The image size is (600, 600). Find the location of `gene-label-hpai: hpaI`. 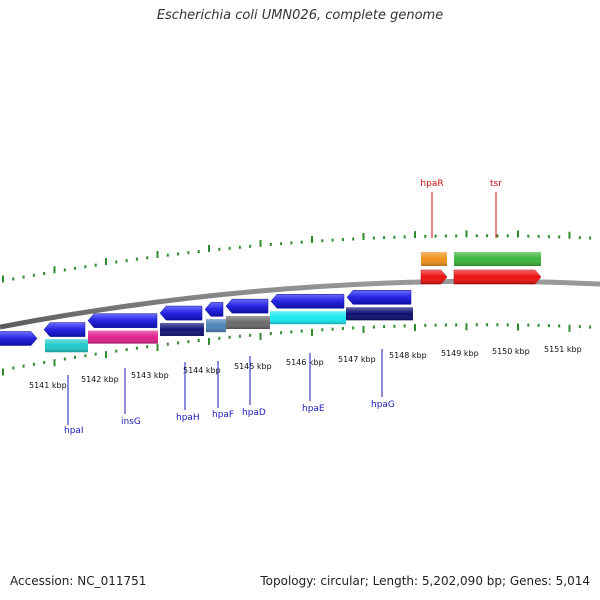

gene-label-hpai: hpaI is located at coordinates (74, 431).